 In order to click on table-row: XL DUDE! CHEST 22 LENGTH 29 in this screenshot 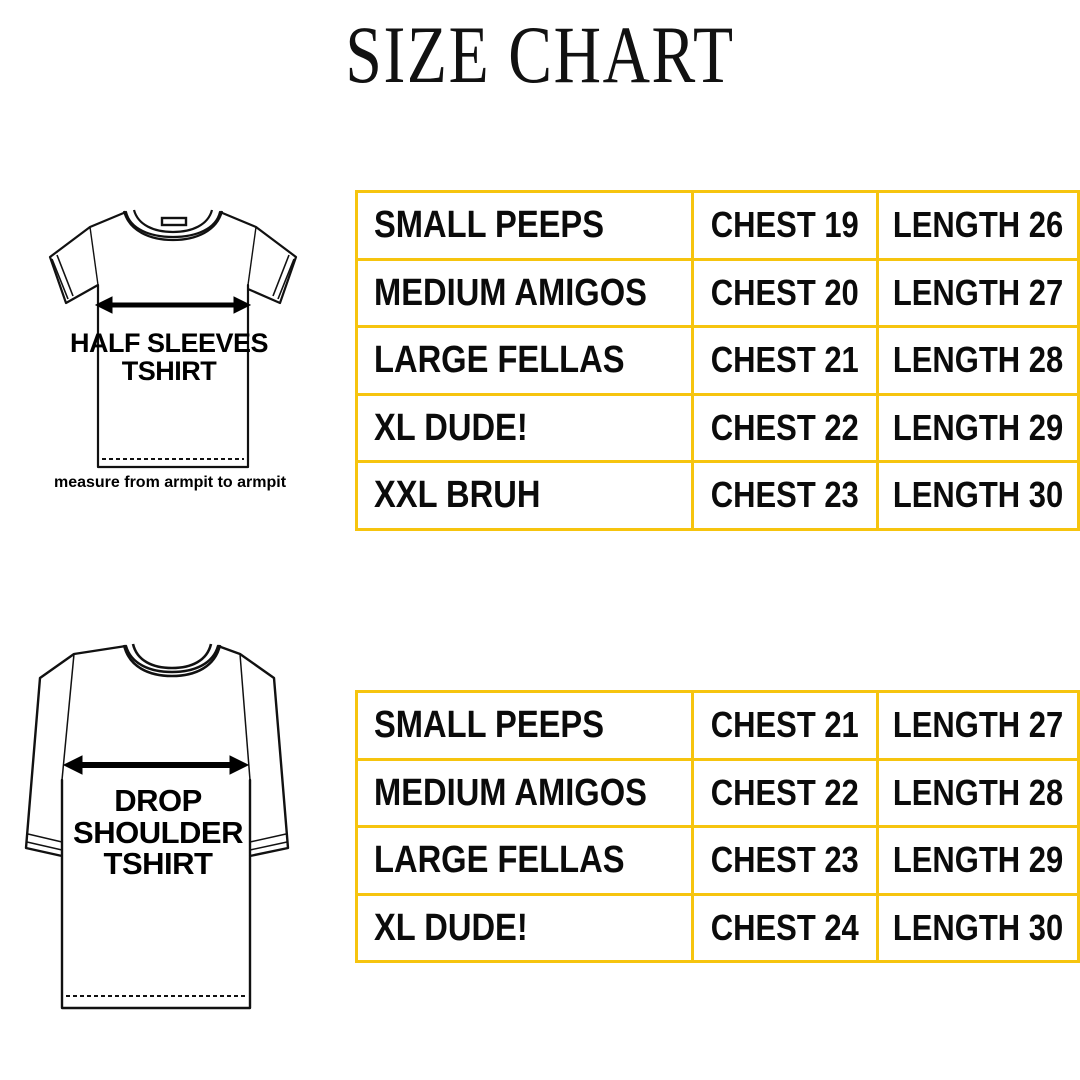, I will do `click(717, 427)`.